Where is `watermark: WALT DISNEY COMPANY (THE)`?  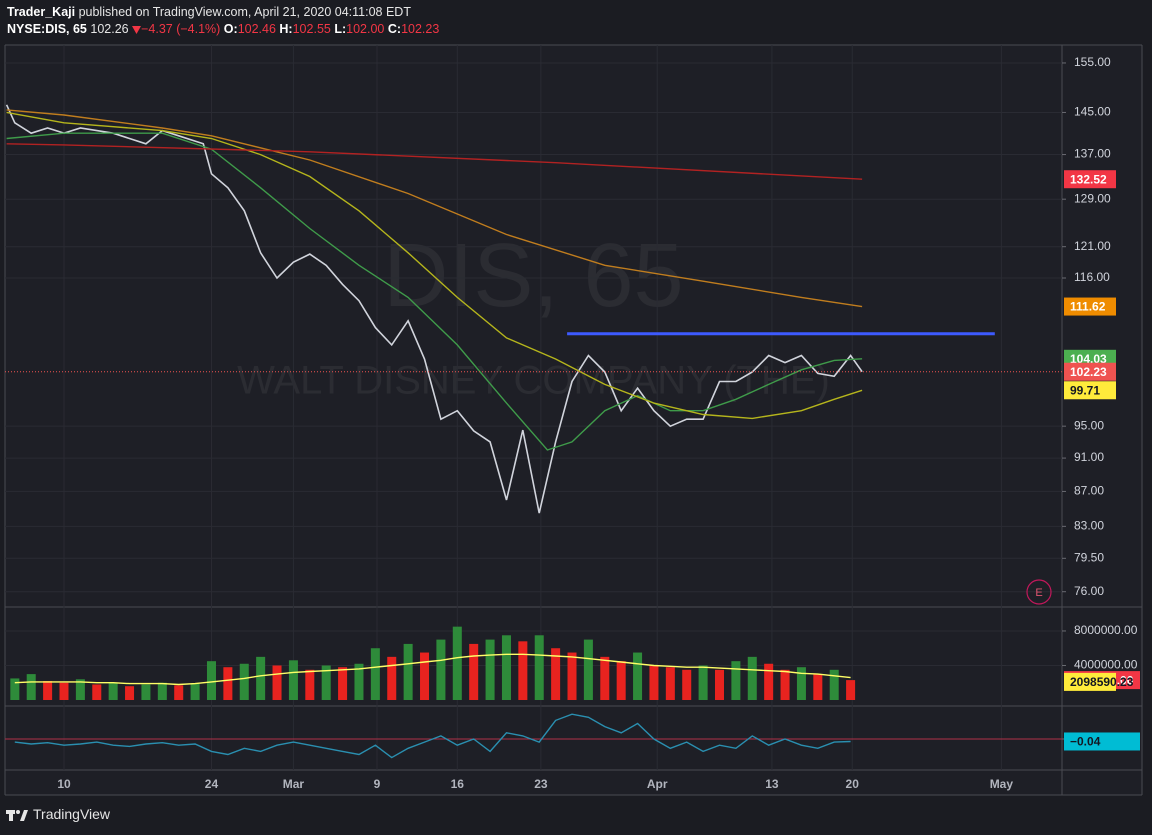 watermark: WALT DISNEY COMPANY (THE) is located at coordinates (533, 381).